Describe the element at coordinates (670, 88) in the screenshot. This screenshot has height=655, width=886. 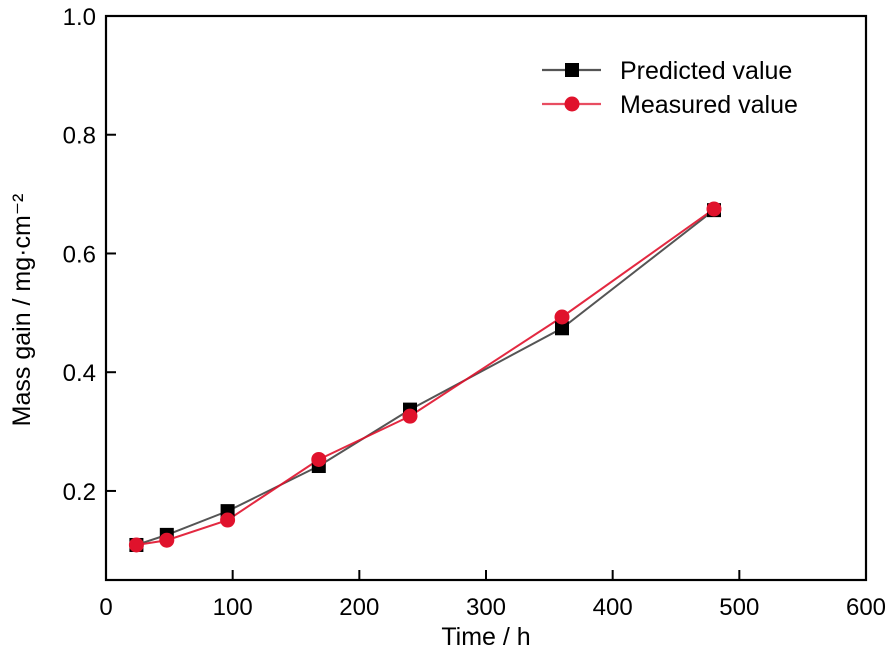
I see `legend: Predicted value Measured value` at that location.